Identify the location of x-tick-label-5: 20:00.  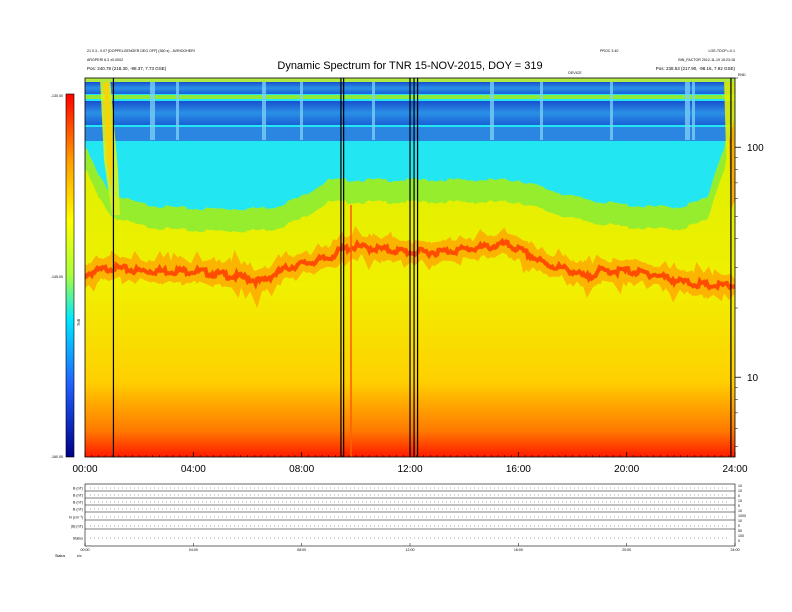
(626, 469).